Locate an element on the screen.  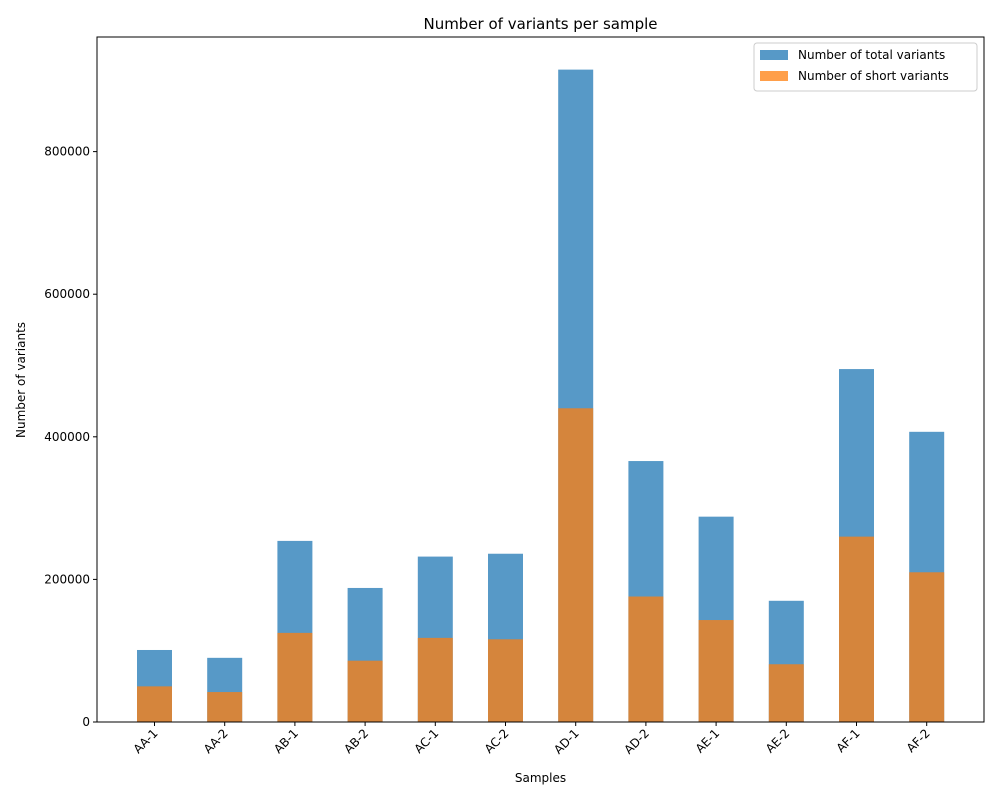
y-tick-label: 400000 is located at coordinates (67, 437).